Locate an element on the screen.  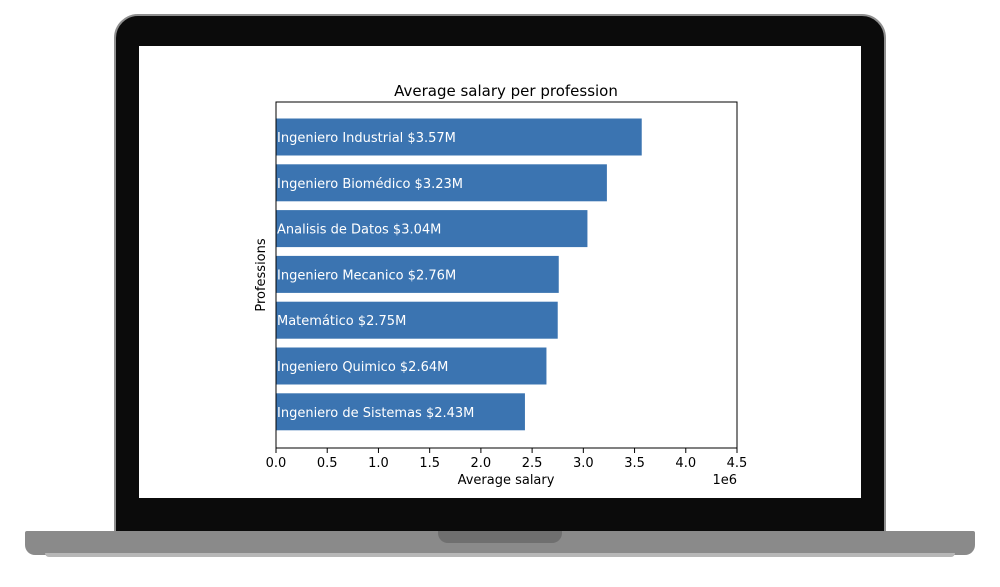
y-axis-label: Professions is located at coordinates (261, 275).